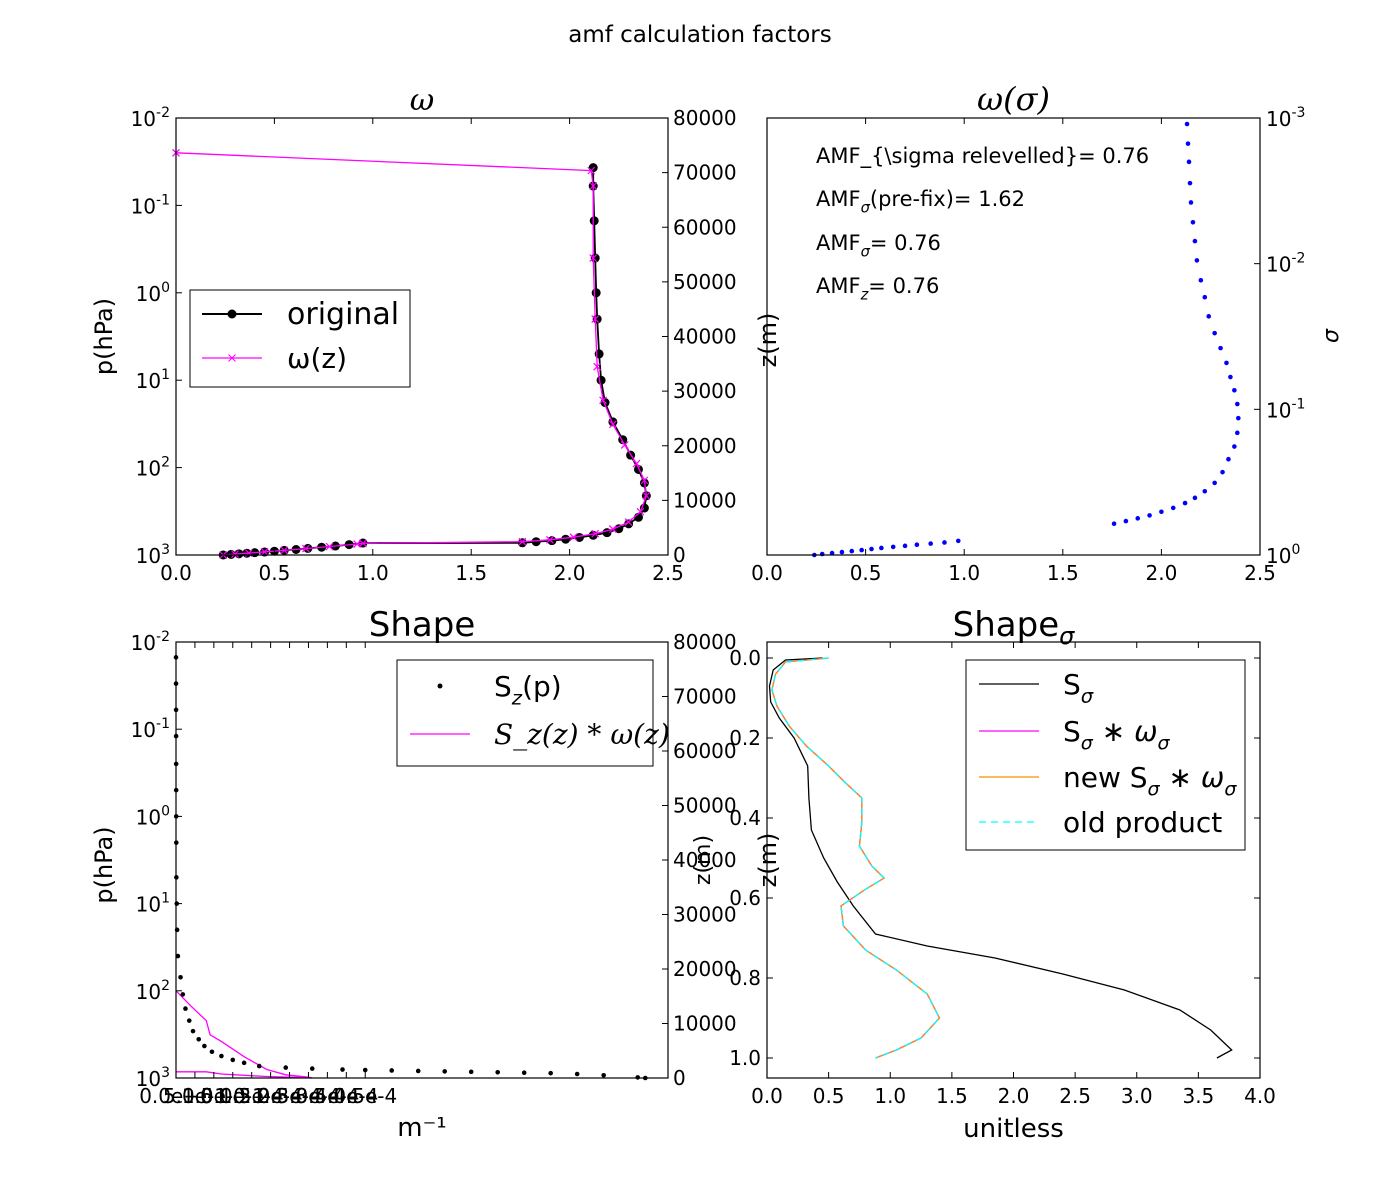 This screenshot has height=1200, width=1400. What do you see at coordinates (1285, 118) in the screenshot?
I see `right-tick-label: 10⁻³` at bounding box center [1285, 118].